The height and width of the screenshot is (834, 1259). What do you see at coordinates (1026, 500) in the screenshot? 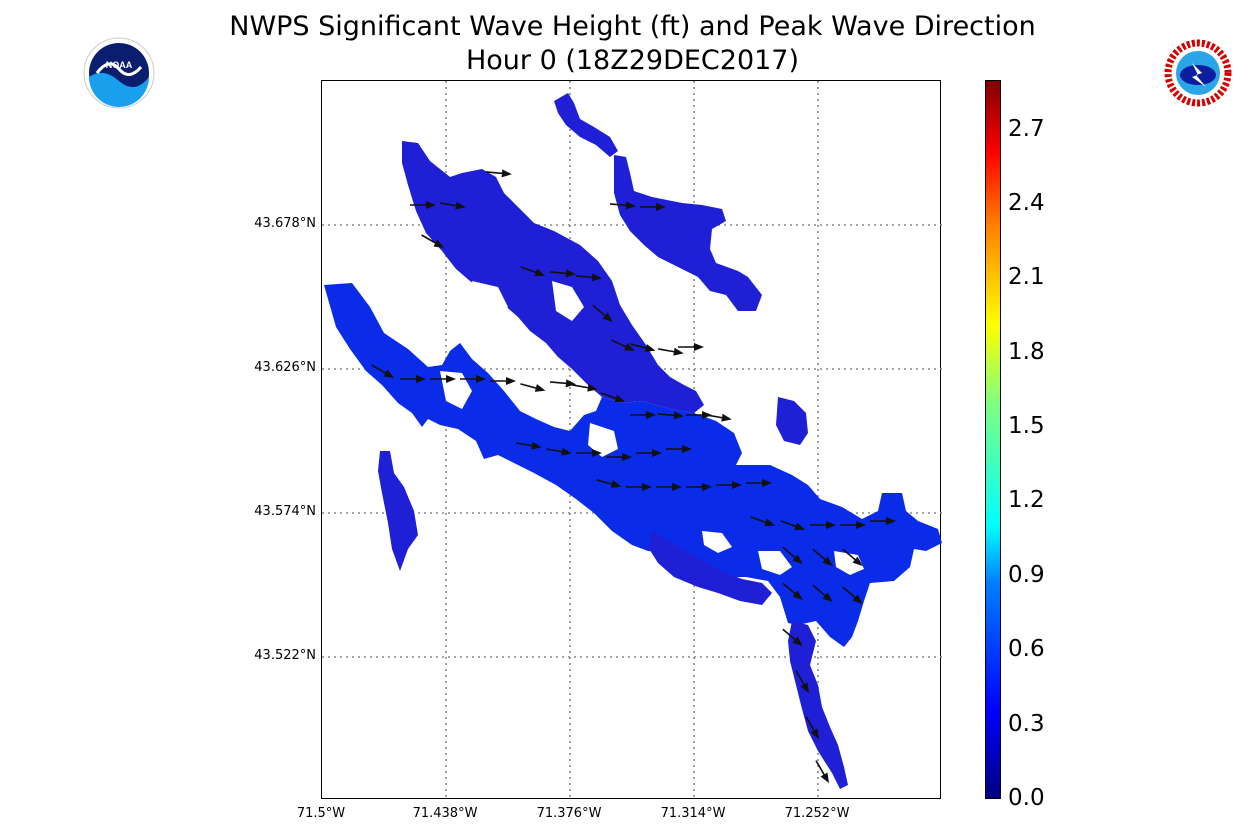
I see `colorbar-tick-label: 1.2` at bounding box center [1026, 500].